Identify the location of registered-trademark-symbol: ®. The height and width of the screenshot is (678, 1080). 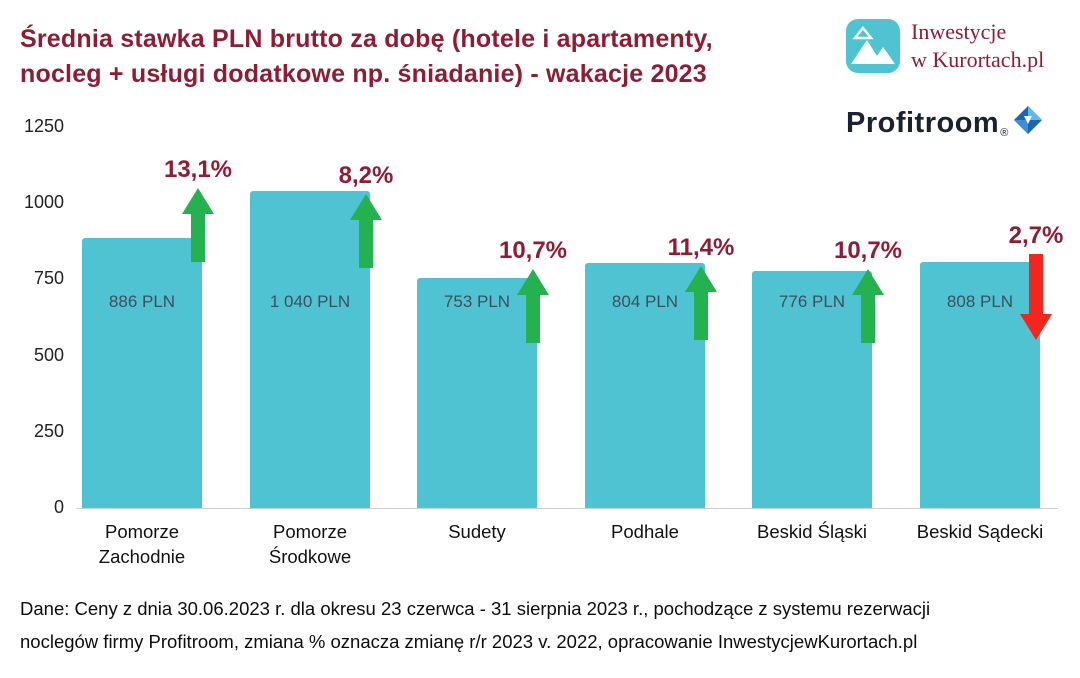
(1004, 133).